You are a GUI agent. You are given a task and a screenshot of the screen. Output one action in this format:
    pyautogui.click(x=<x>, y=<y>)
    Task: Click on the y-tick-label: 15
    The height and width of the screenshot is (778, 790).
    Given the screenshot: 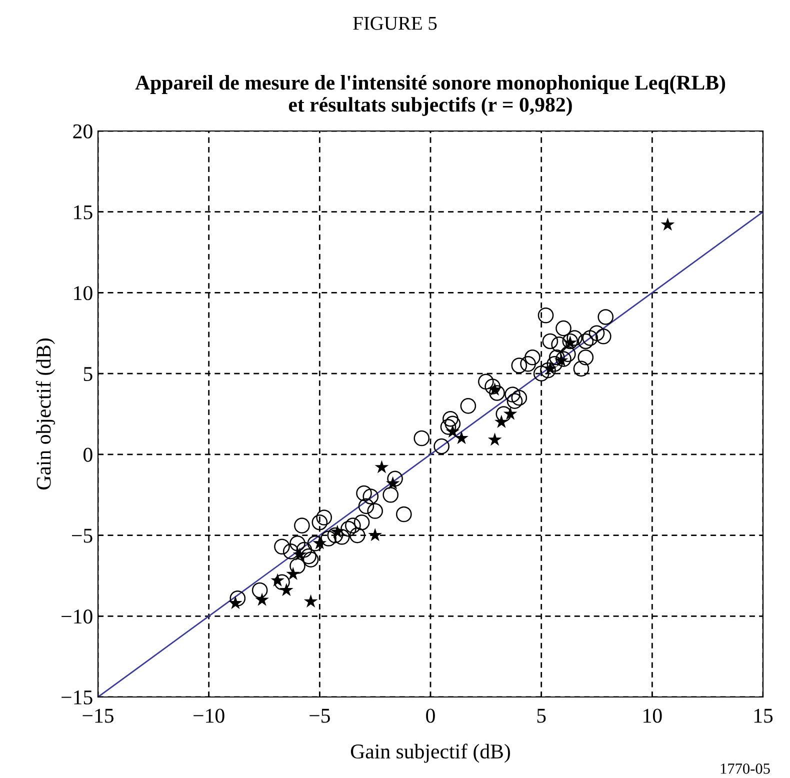 What is the action you would take?
    pyautogui.click(x=83, y=212)
    